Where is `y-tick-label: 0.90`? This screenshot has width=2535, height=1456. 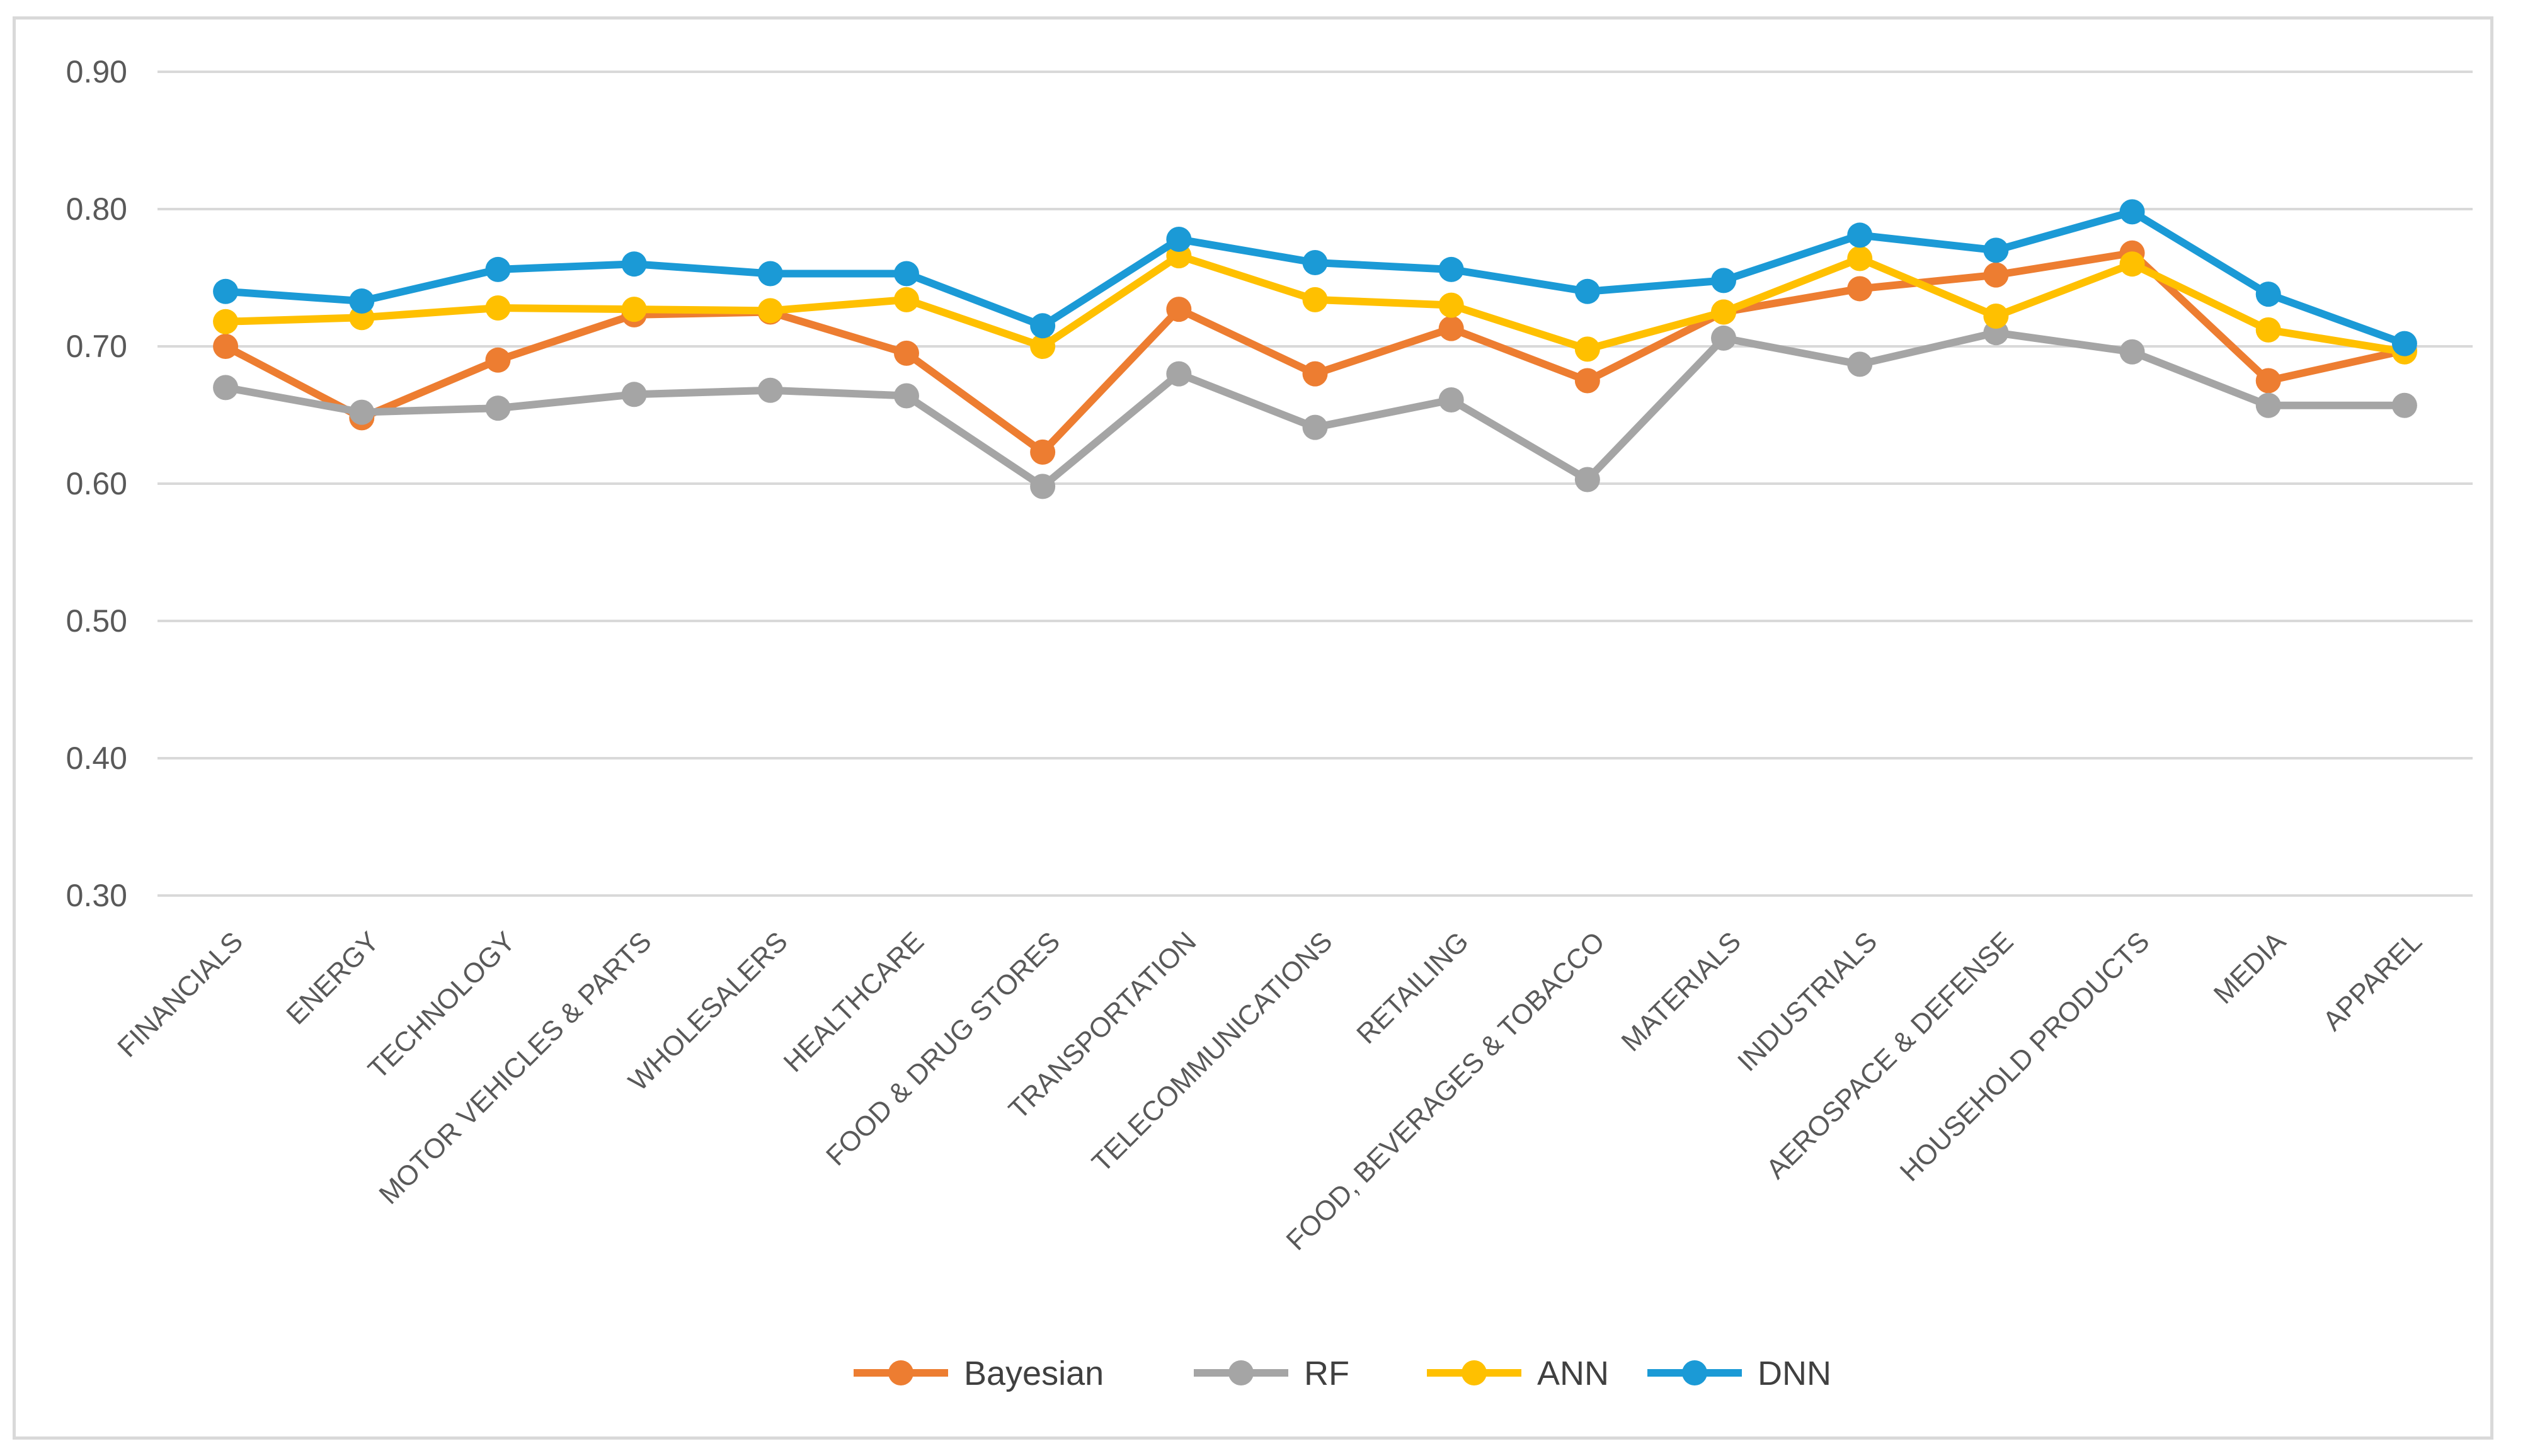
y-tick-label: 0.90 is located at coordinates (96, 71).